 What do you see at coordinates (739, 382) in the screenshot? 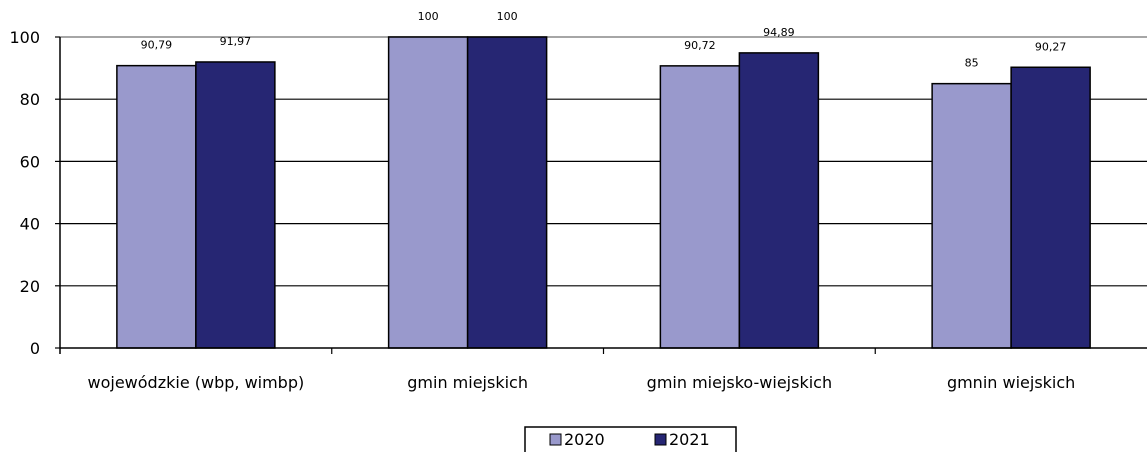
I see `x-category-label: gmin miejsko-wiejskich` at bounding box center [739, 382].